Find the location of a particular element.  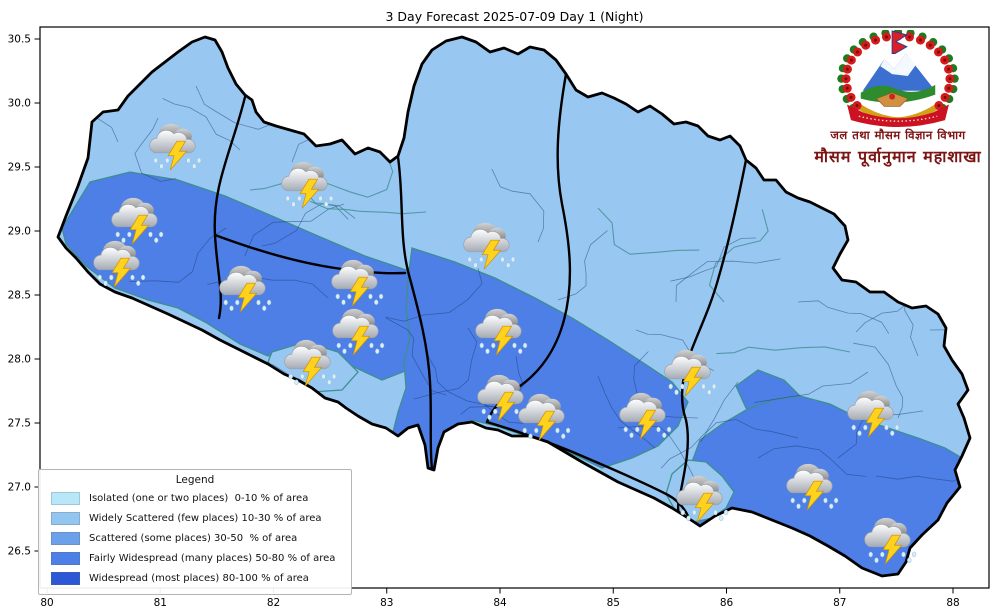

legend-title: Legend is located at coordinates (195, 480).